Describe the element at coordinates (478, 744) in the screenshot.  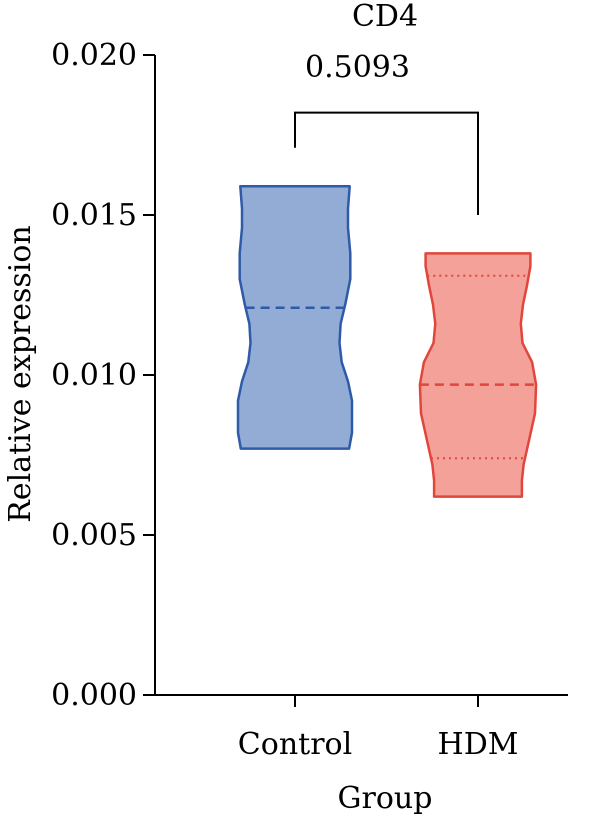
I see `x-tick-label-1: HDM` at that location.